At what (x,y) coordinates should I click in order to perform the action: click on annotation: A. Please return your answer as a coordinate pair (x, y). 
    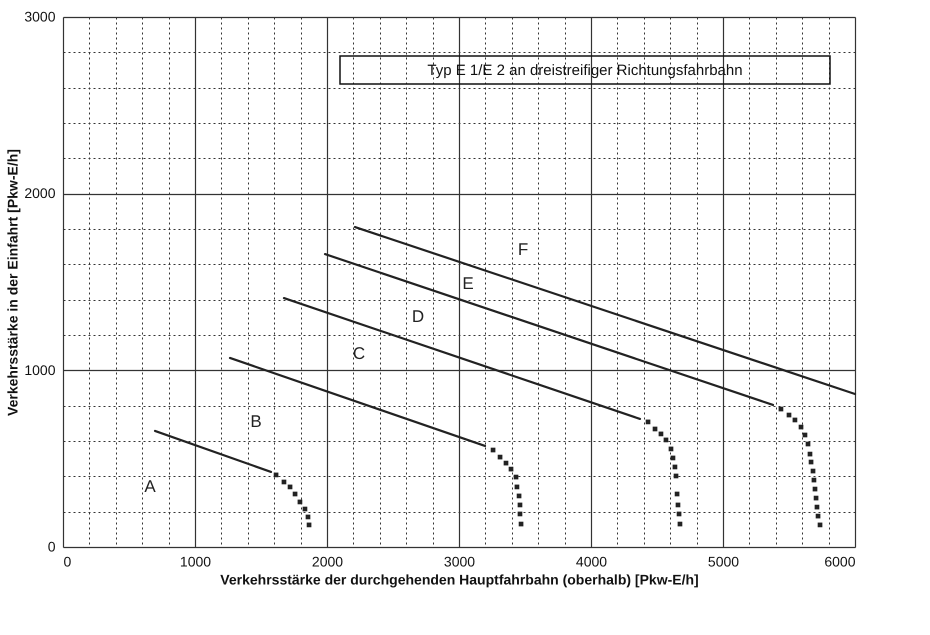
    Looking at the image, I should click on (150, 486).